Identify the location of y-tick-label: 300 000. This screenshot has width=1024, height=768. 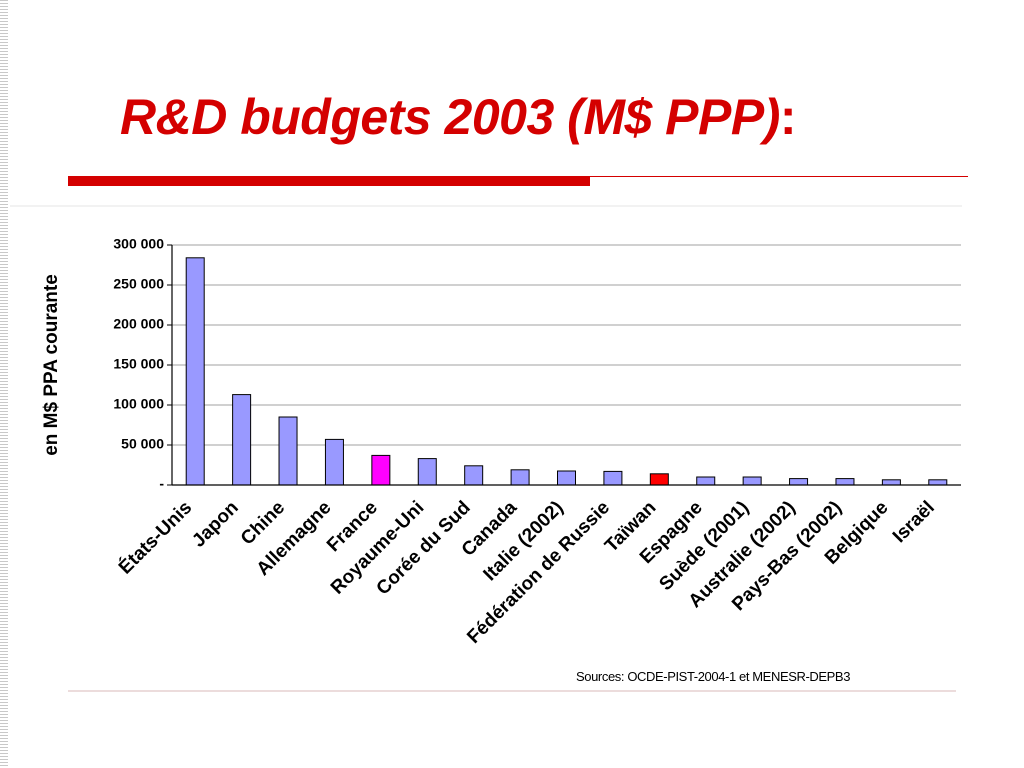
(138, 244).